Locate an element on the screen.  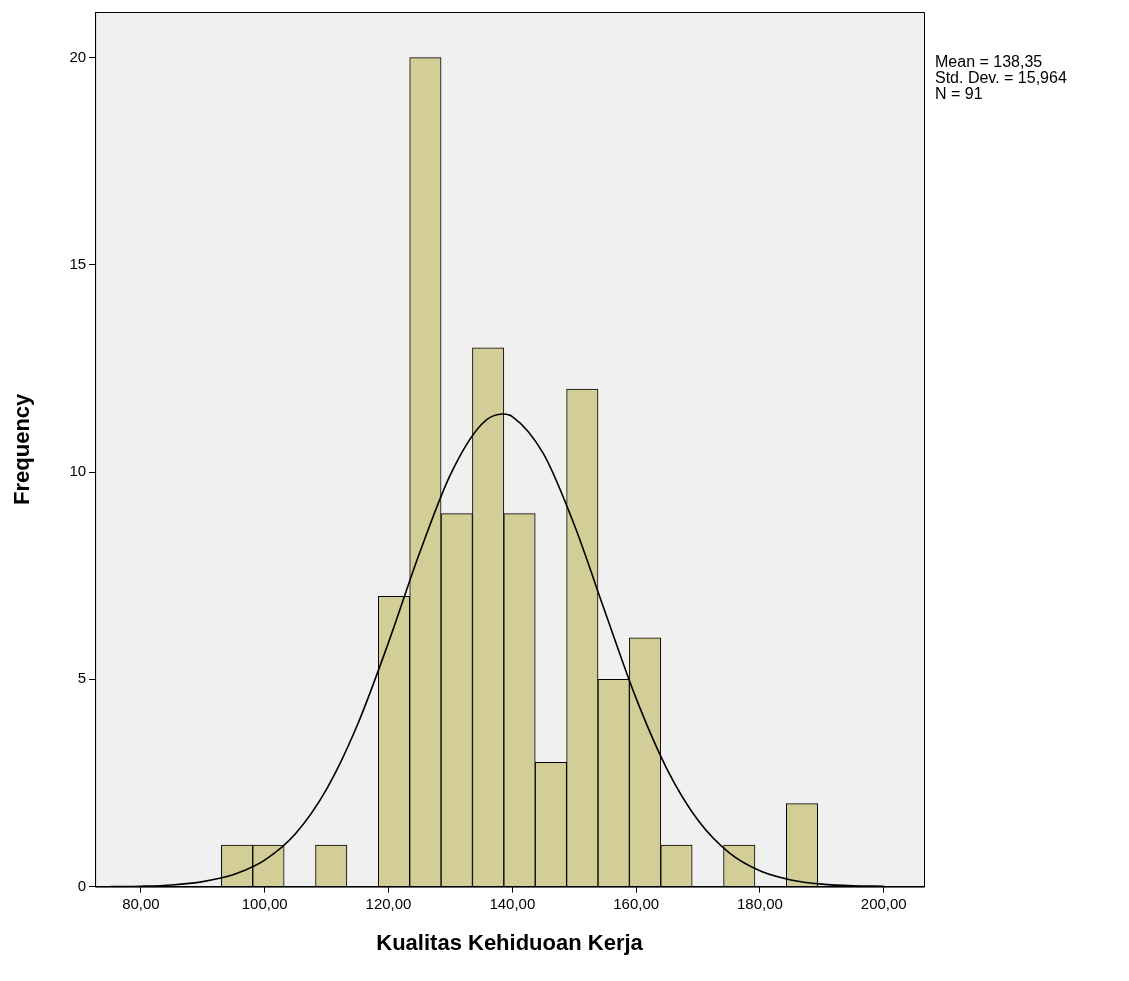
x-tick-label: 160,00 is located at coordinates (636, 903).